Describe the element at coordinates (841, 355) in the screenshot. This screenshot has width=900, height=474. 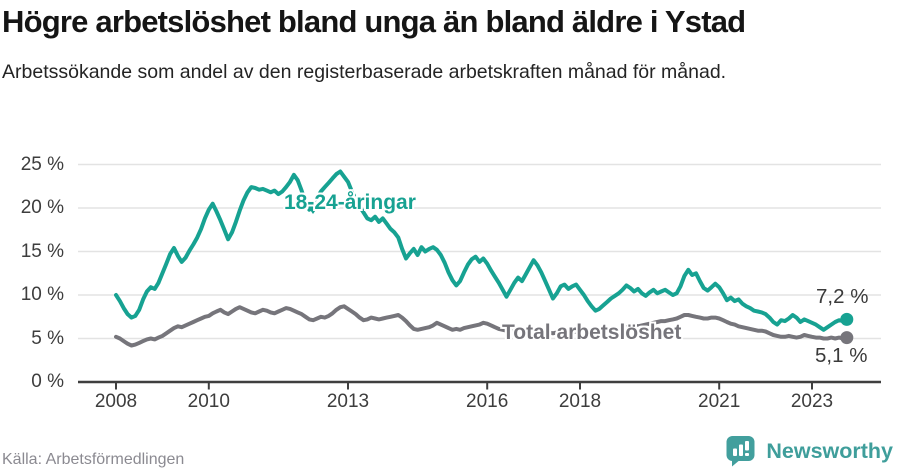
I see `end-value-label-total: 5,1 %` at that location.